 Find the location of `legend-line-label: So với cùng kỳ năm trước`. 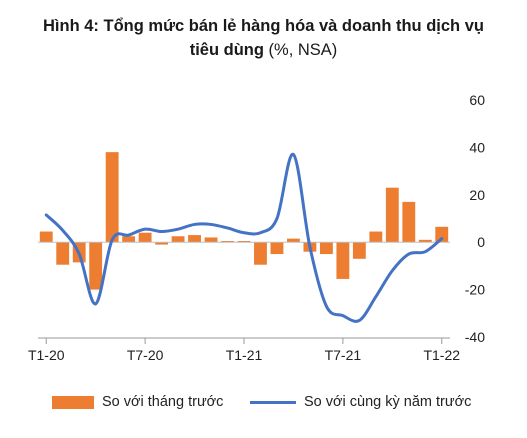

legend-line-label: So với cùng kỳ năm trước is located at coordinates (388, 402).